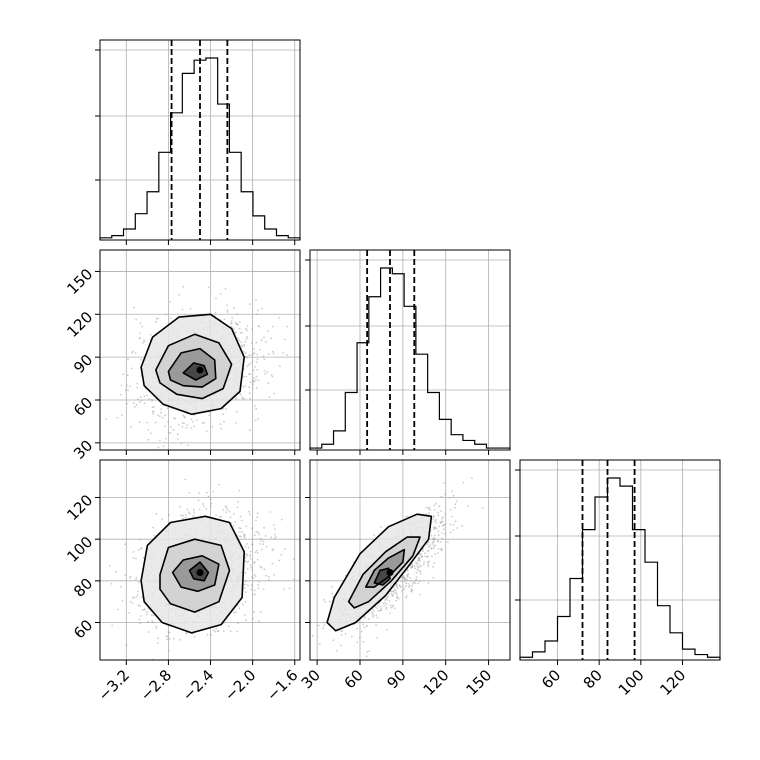 This screenshot has height=760, width=760. I want to click on axes-frame, so click(200, 140).